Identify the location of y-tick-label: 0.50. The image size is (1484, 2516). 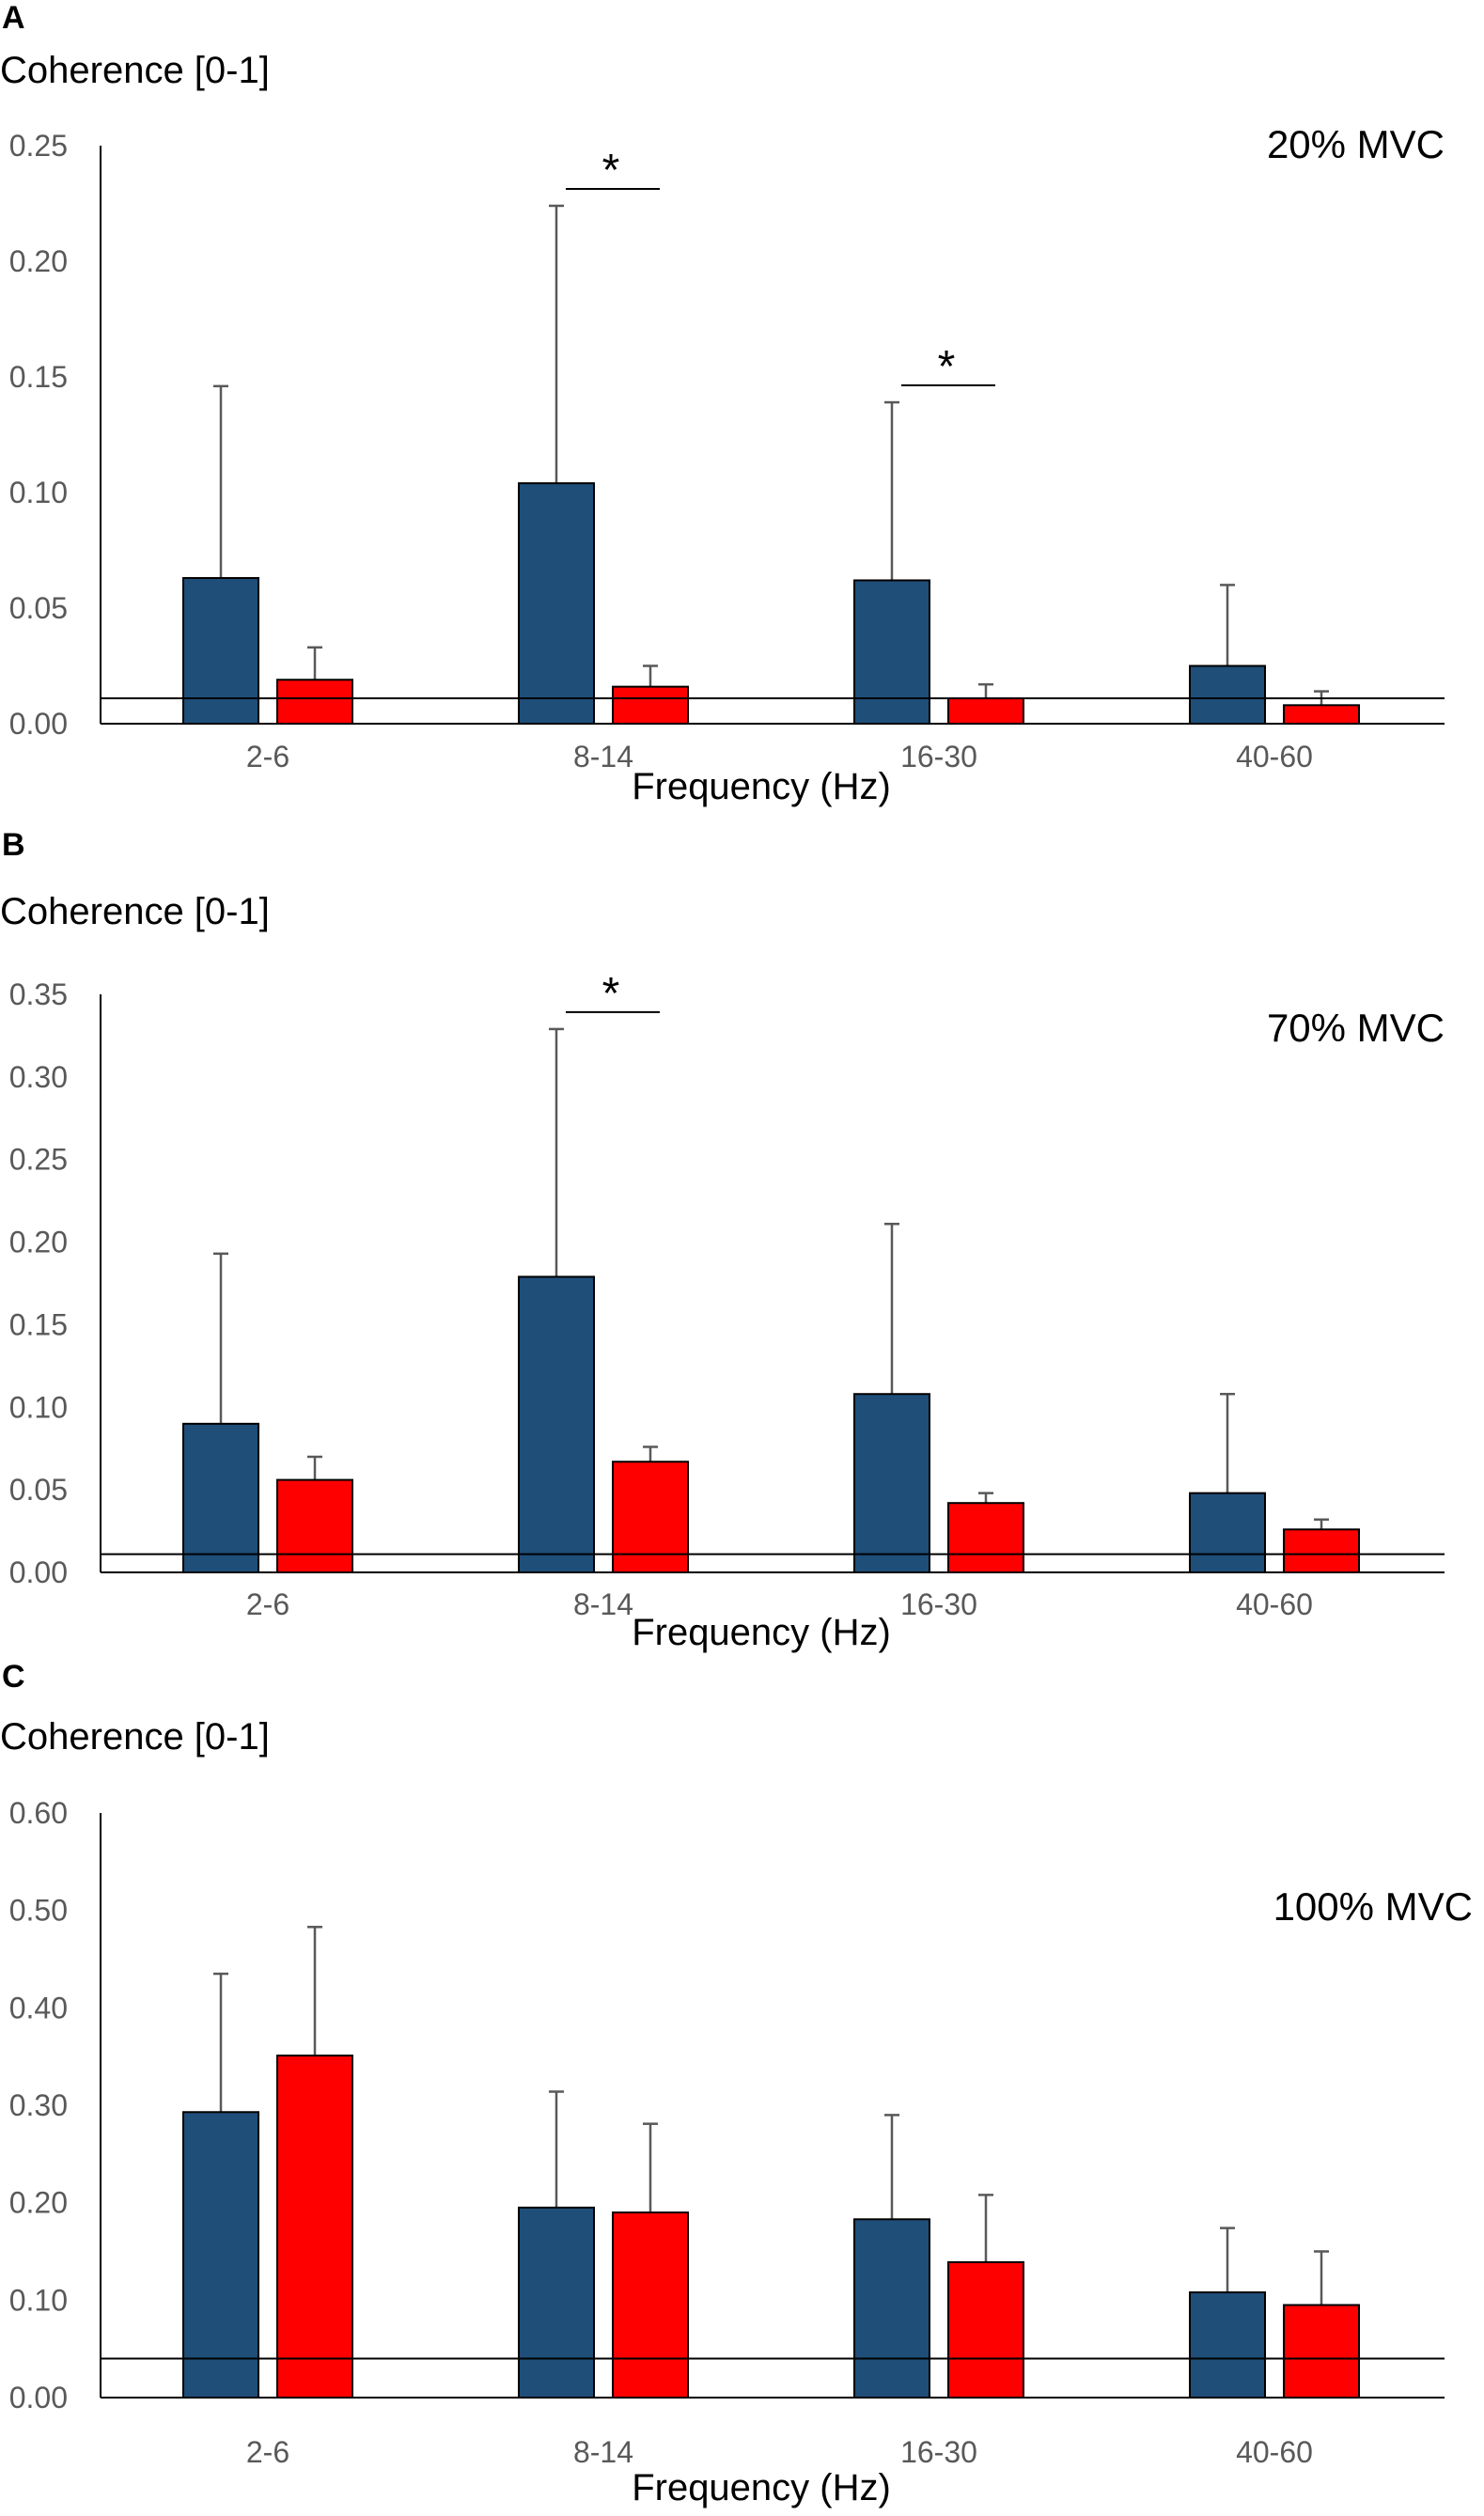
(38, 1911).